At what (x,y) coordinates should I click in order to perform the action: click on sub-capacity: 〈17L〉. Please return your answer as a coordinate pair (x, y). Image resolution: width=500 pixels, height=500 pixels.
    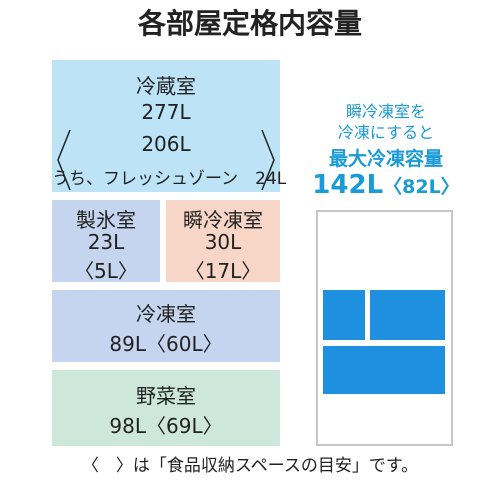
    Looking at the image, I should click on (223, 271).